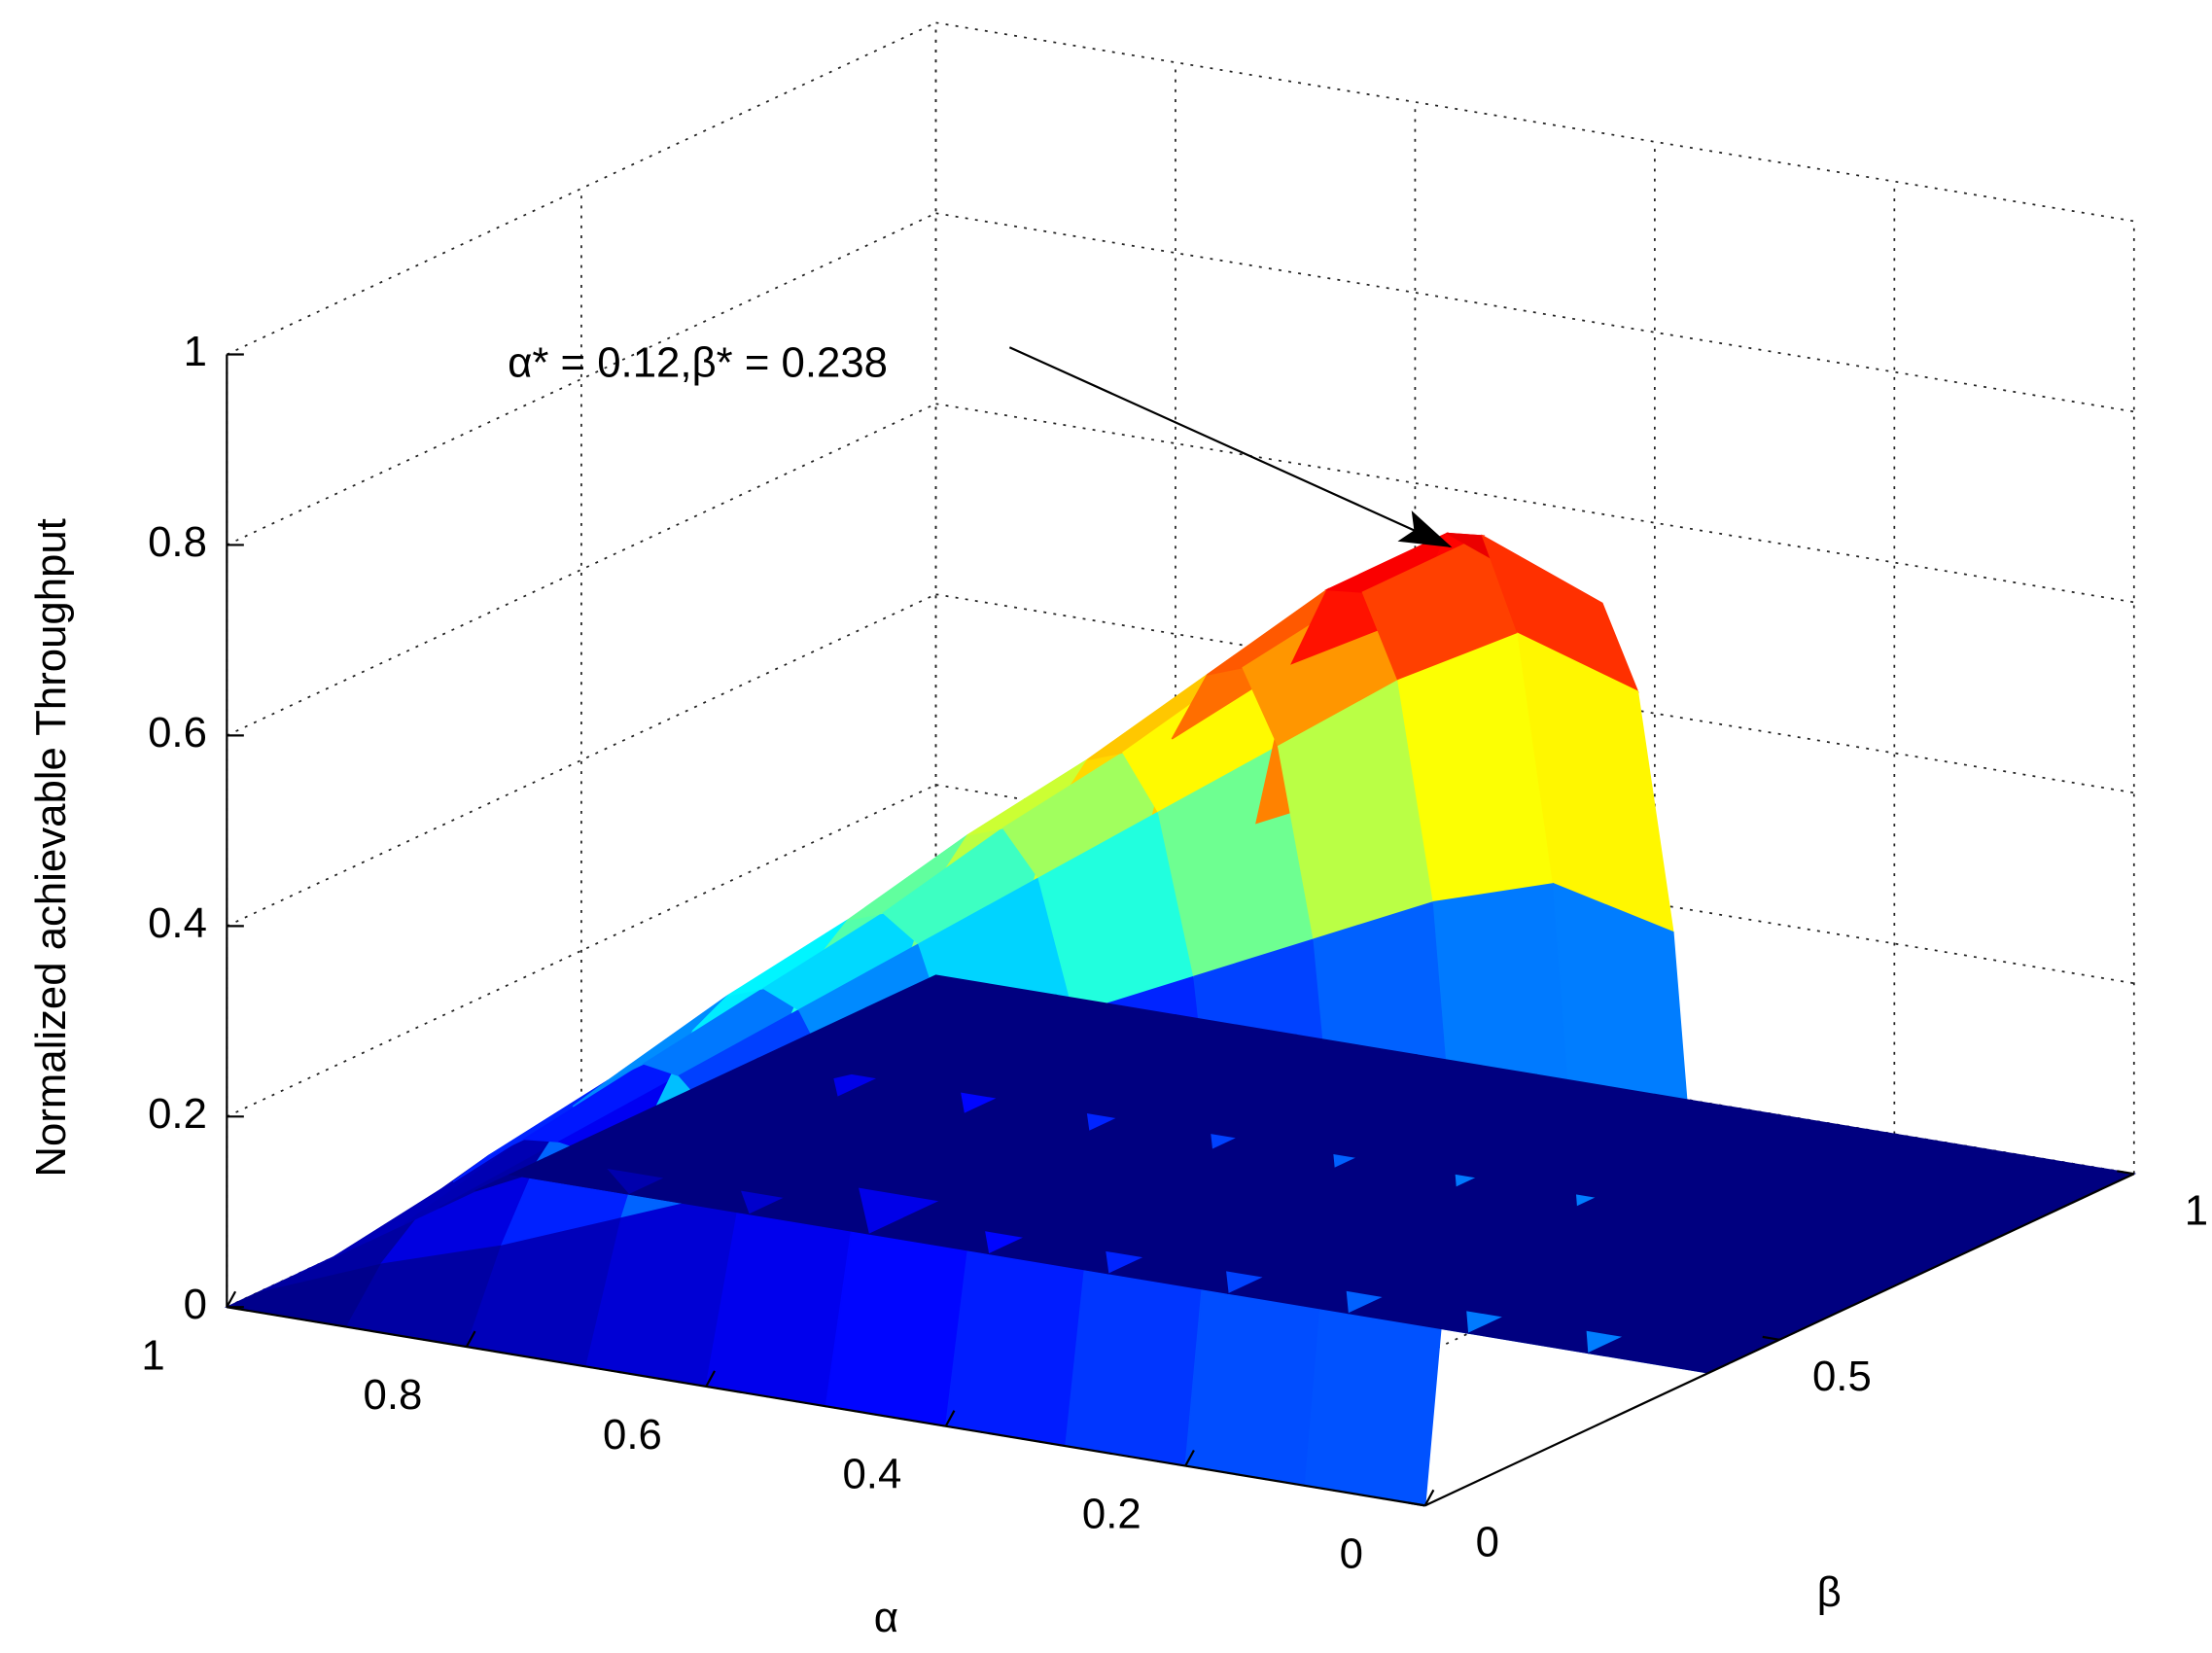 This screenshot has height=1653, width=2212. What do you see at coordinates (871, 1474) in the screenshot?
I see `x-tick-label: 0.4` at bounding box center [871, 1474].